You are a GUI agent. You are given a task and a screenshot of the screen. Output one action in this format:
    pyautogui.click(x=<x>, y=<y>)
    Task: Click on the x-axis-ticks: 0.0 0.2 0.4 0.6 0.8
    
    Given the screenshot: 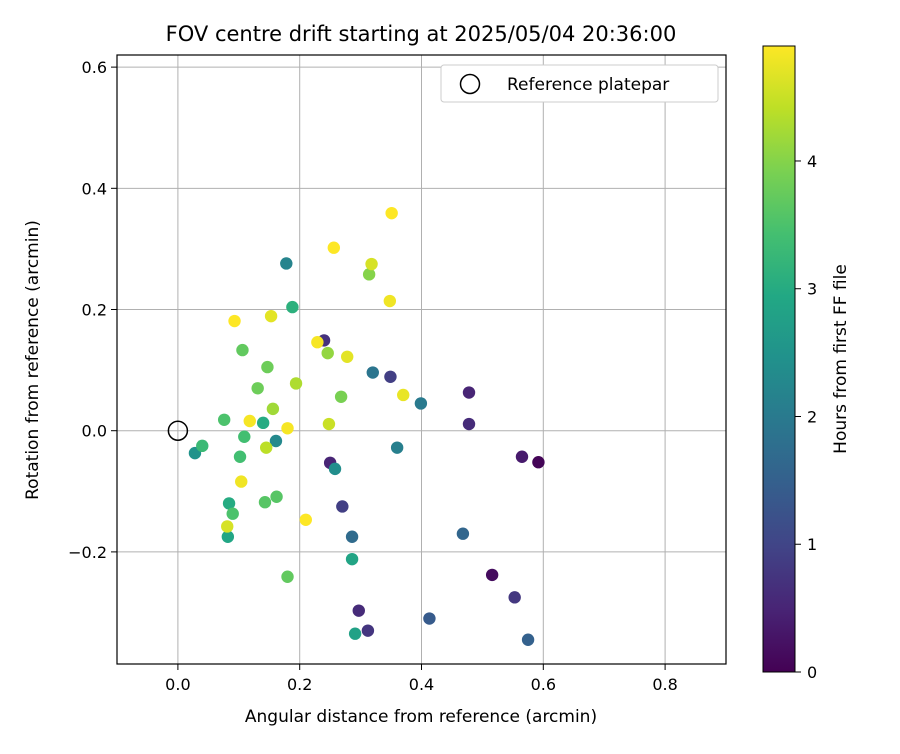 What is the action you would take?
    pyautogui.click(x=421, y=679)
    